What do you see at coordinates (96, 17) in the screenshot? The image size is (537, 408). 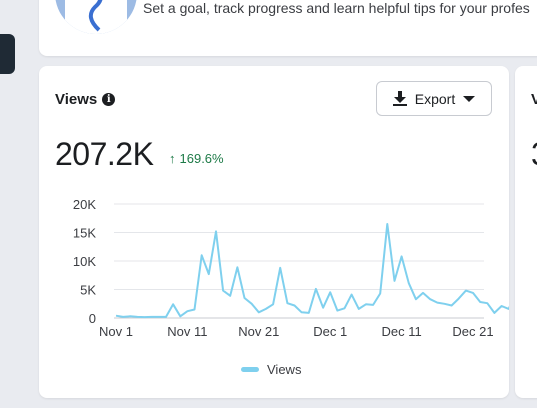 I see `goal-illustration-icon` at bounding box center [96, 17].